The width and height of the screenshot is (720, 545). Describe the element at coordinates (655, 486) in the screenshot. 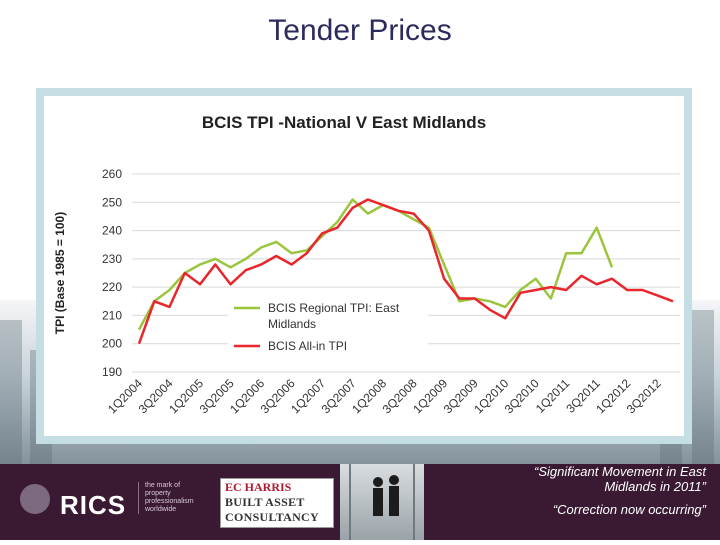

I see `quote-line-2: Midlands in 2011”` at that location.